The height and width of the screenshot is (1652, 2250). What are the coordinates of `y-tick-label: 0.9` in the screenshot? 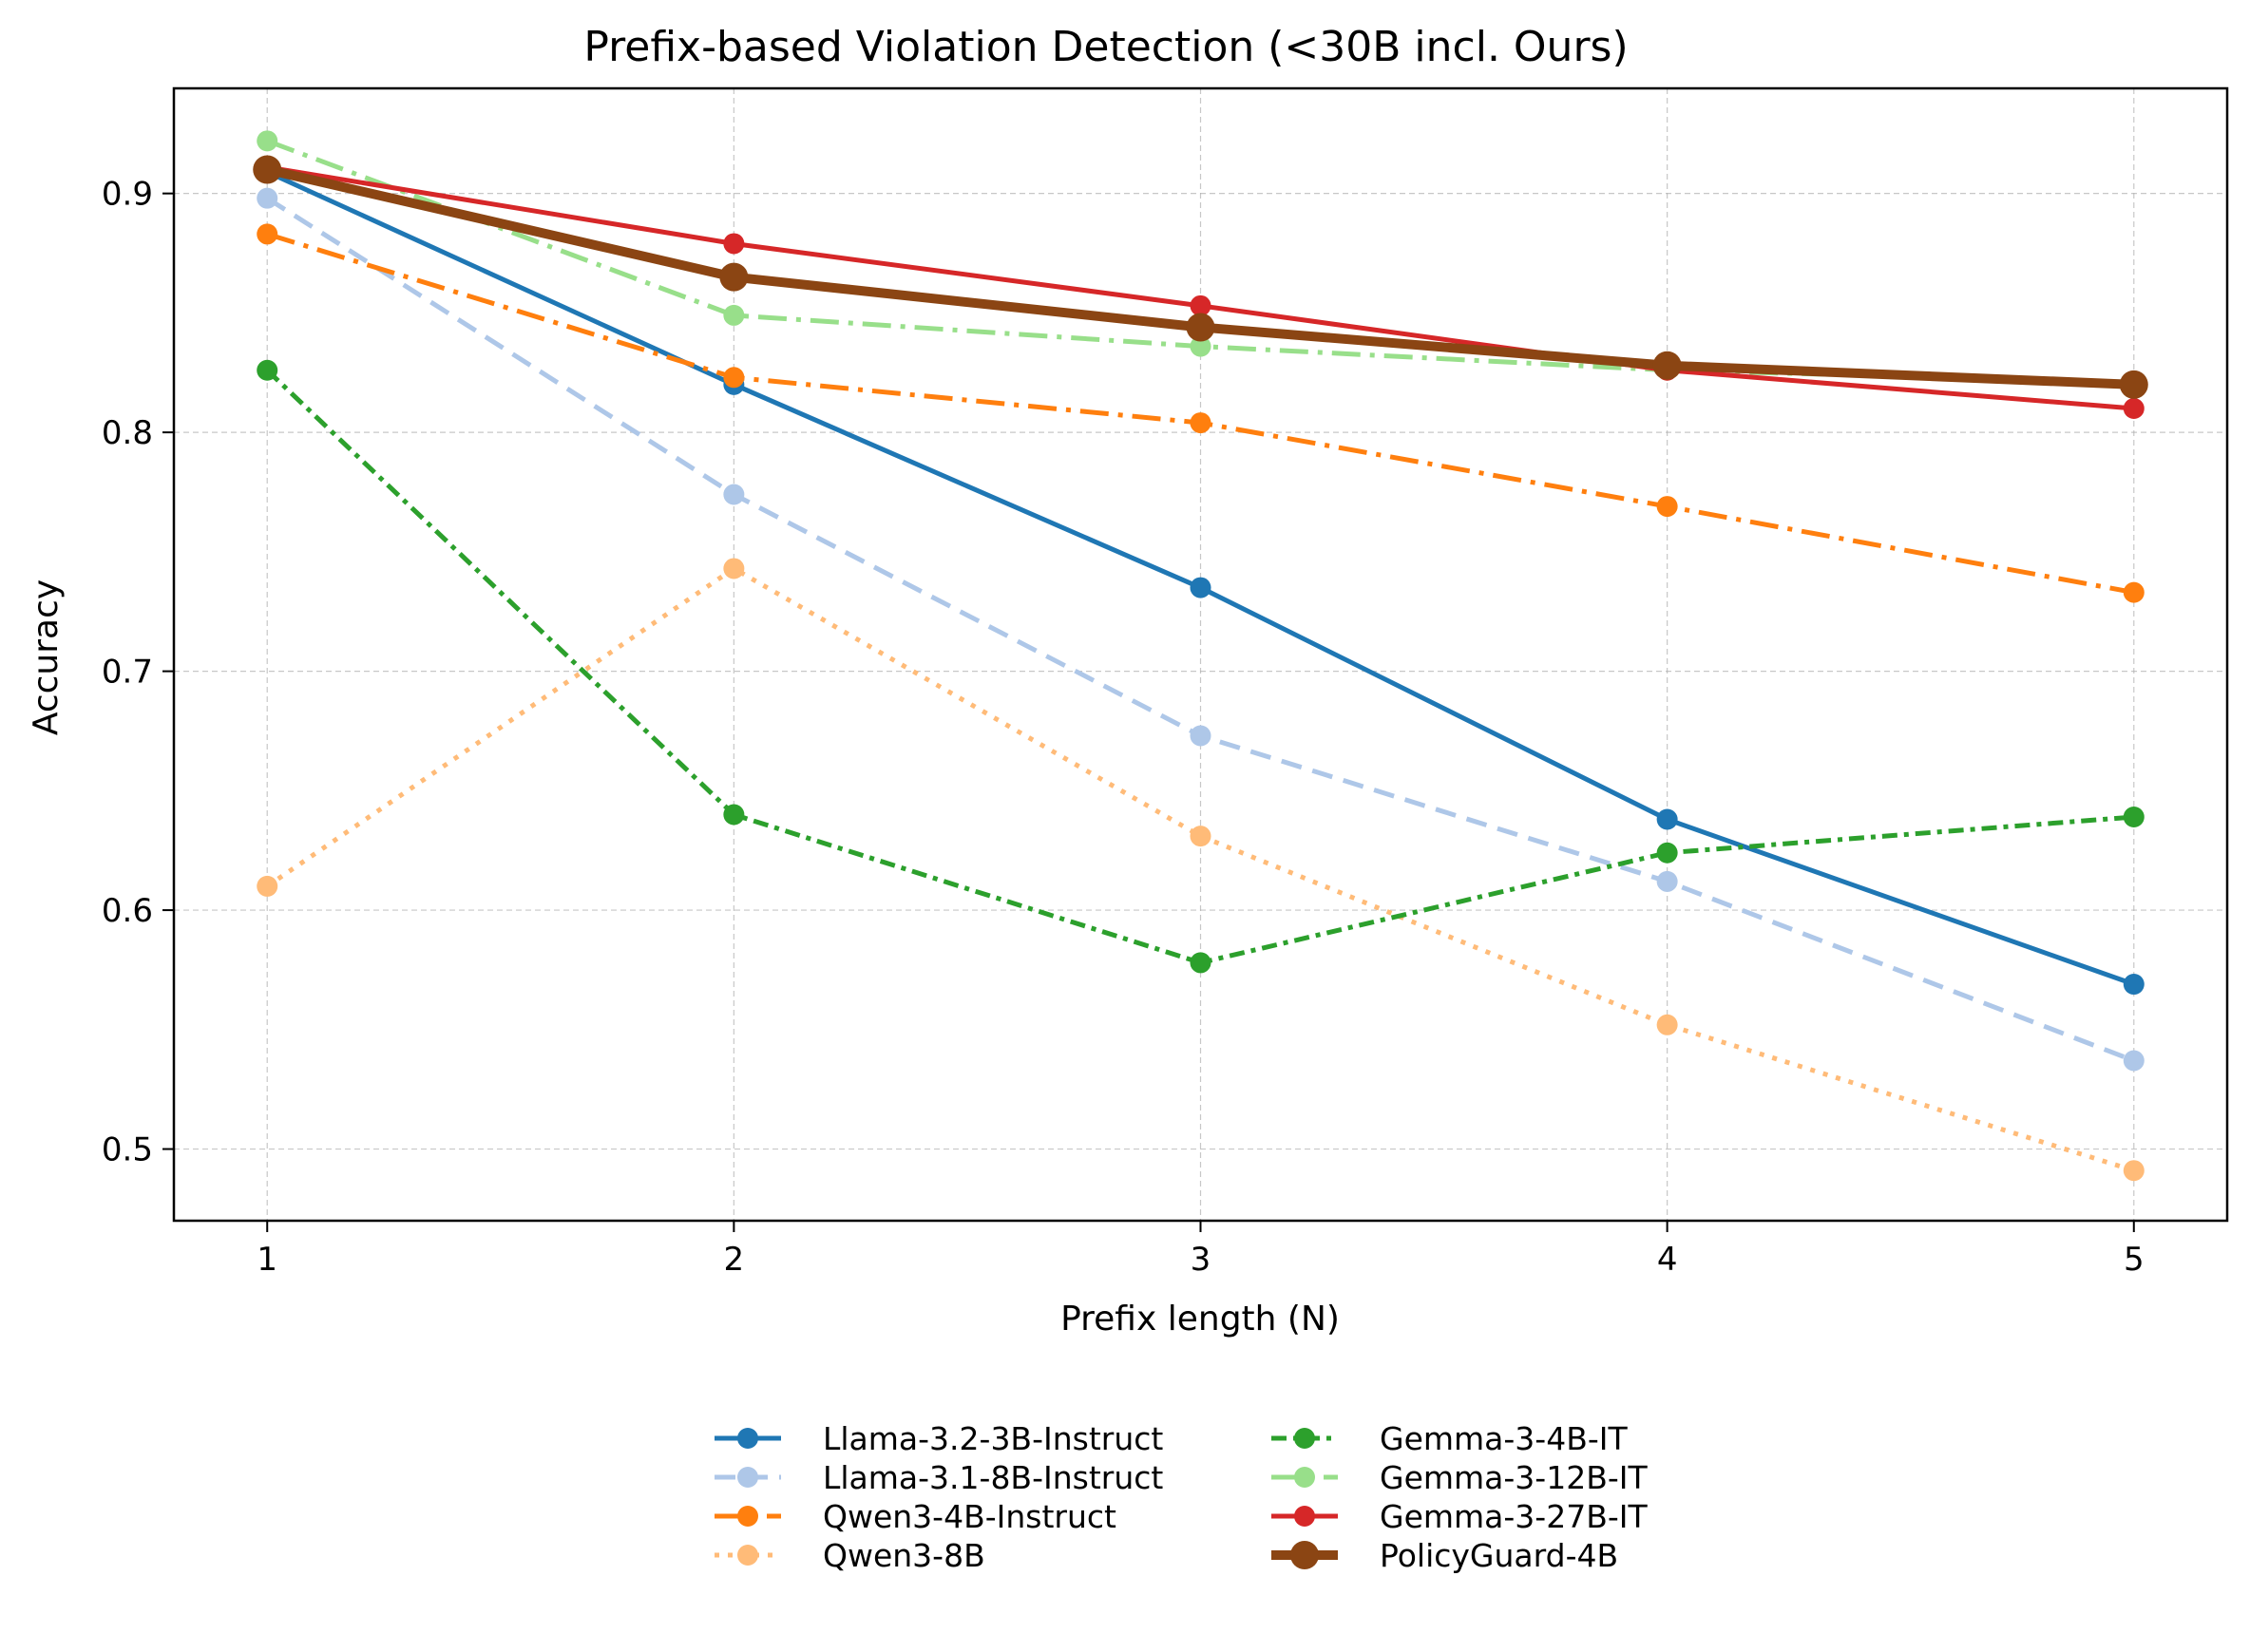 It's located at (128, 195).